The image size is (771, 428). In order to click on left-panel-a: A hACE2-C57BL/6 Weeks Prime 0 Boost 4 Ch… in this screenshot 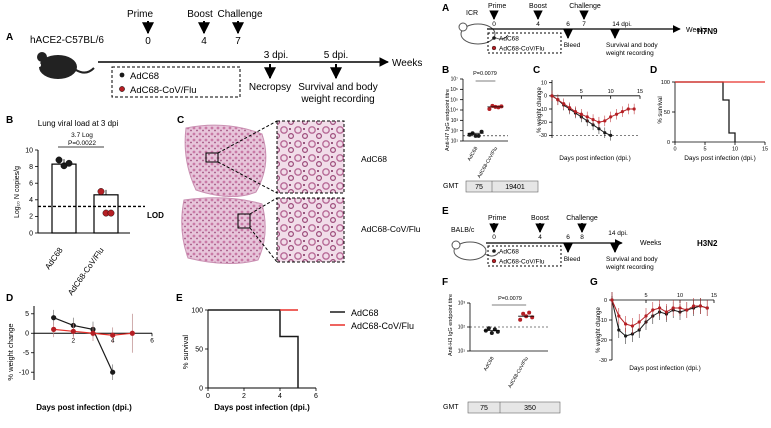, I will do `click(214, 57)`.